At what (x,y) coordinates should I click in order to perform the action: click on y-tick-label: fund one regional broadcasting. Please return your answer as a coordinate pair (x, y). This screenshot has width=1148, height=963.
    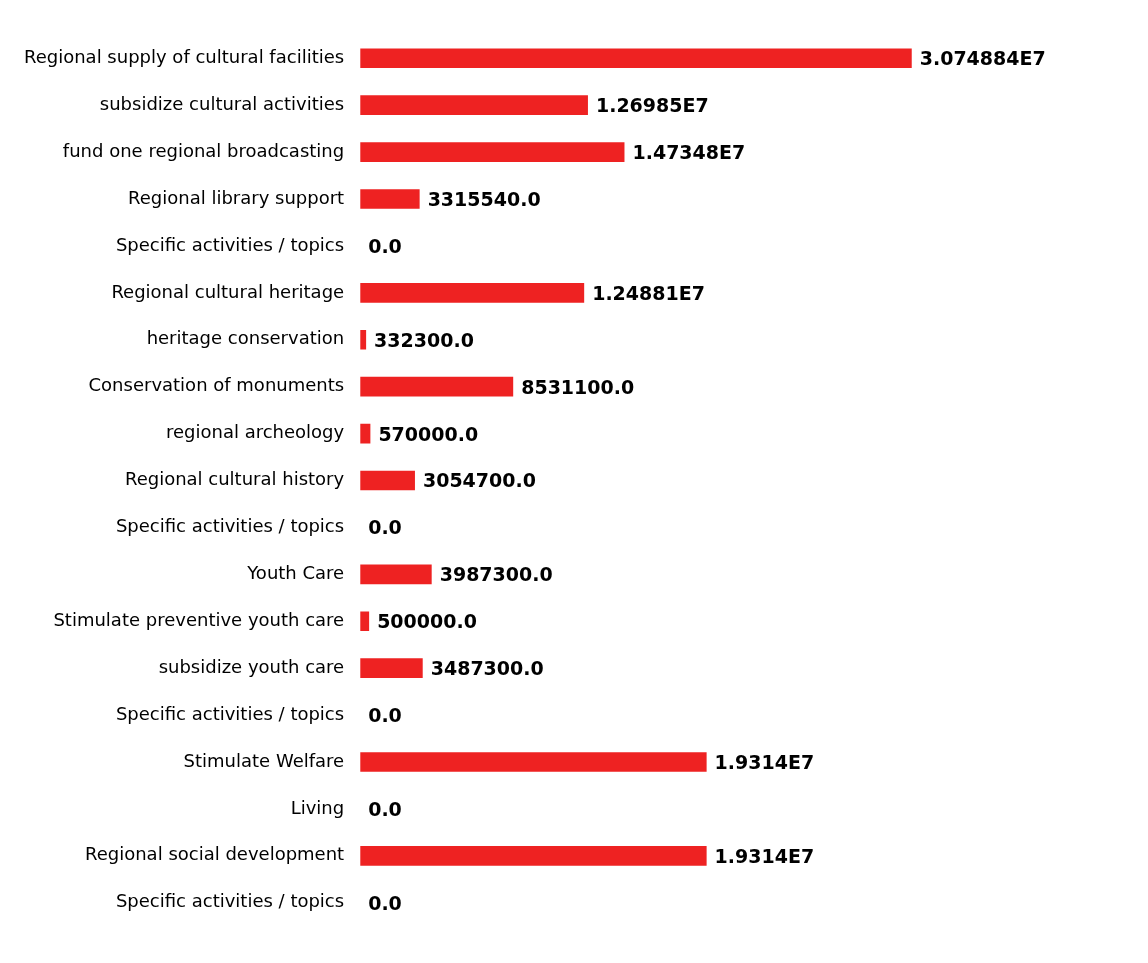
    Looking at the image, I should click on (203, 150).